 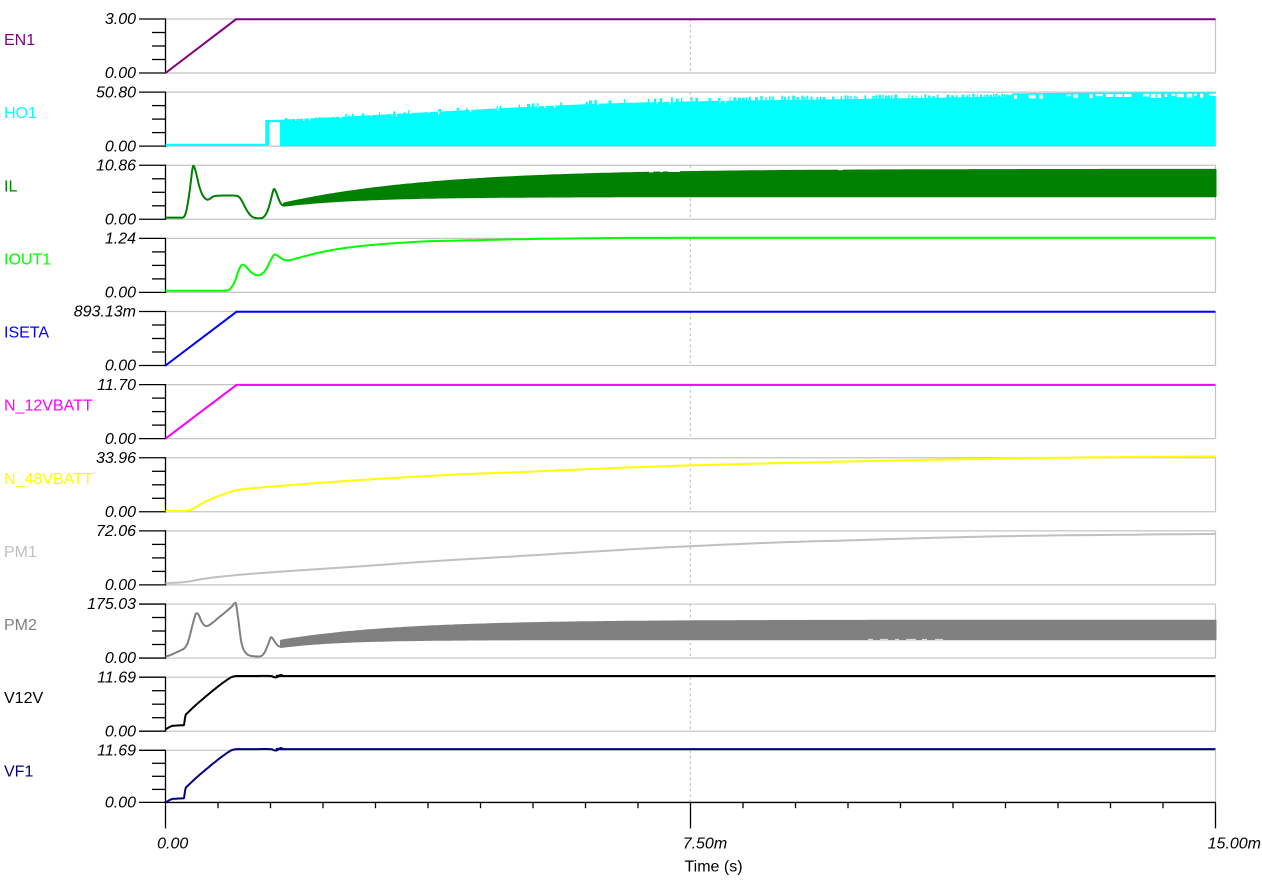 I want to click on svg-text: 15.00m, so click(x=1234, y=844).